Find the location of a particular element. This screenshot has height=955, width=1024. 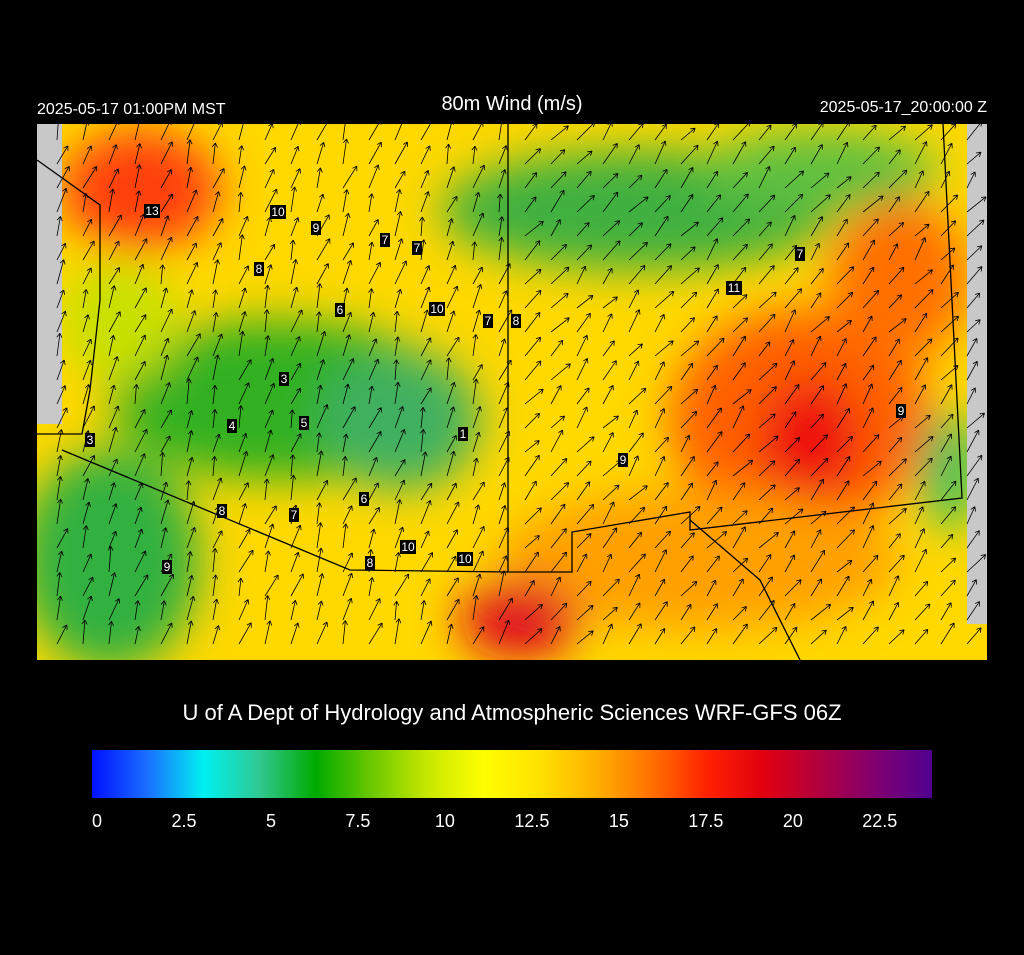

station-value: 1 is located at coordinates (463, 434).